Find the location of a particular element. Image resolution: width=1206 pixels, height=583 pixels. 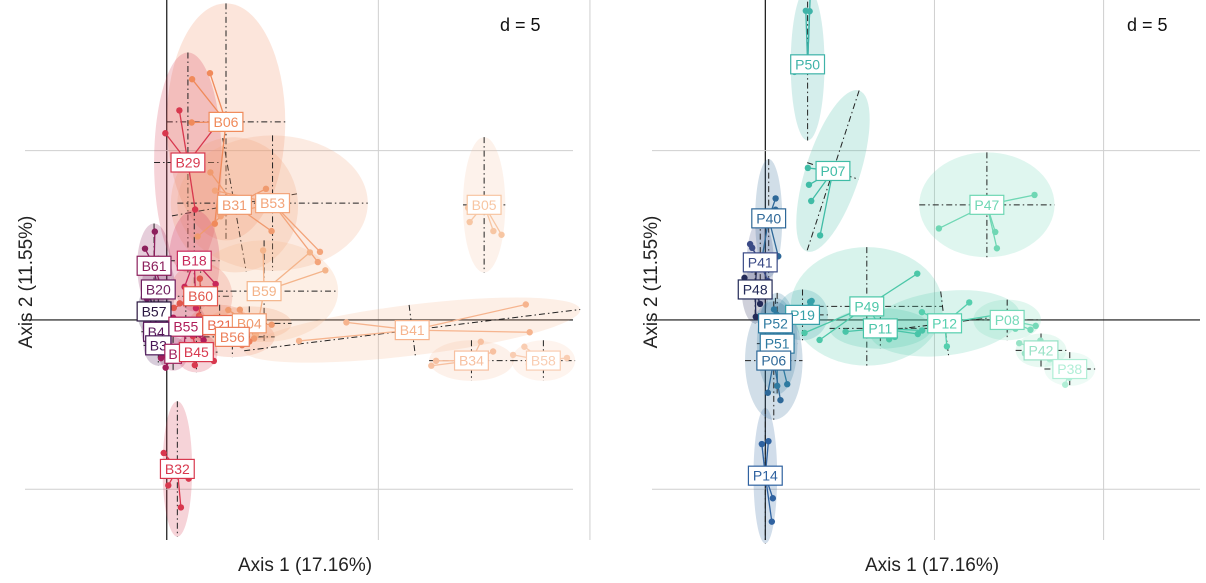

group-label: B34 is located at coordinates (471, 360).